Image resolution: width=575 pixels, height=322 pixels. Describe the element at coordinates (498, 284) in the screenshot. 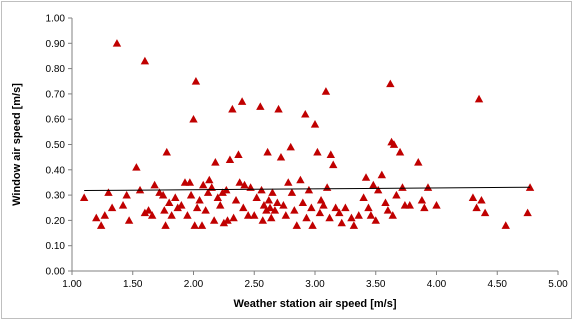

I see `x-tick-label: 4.50` at that location.